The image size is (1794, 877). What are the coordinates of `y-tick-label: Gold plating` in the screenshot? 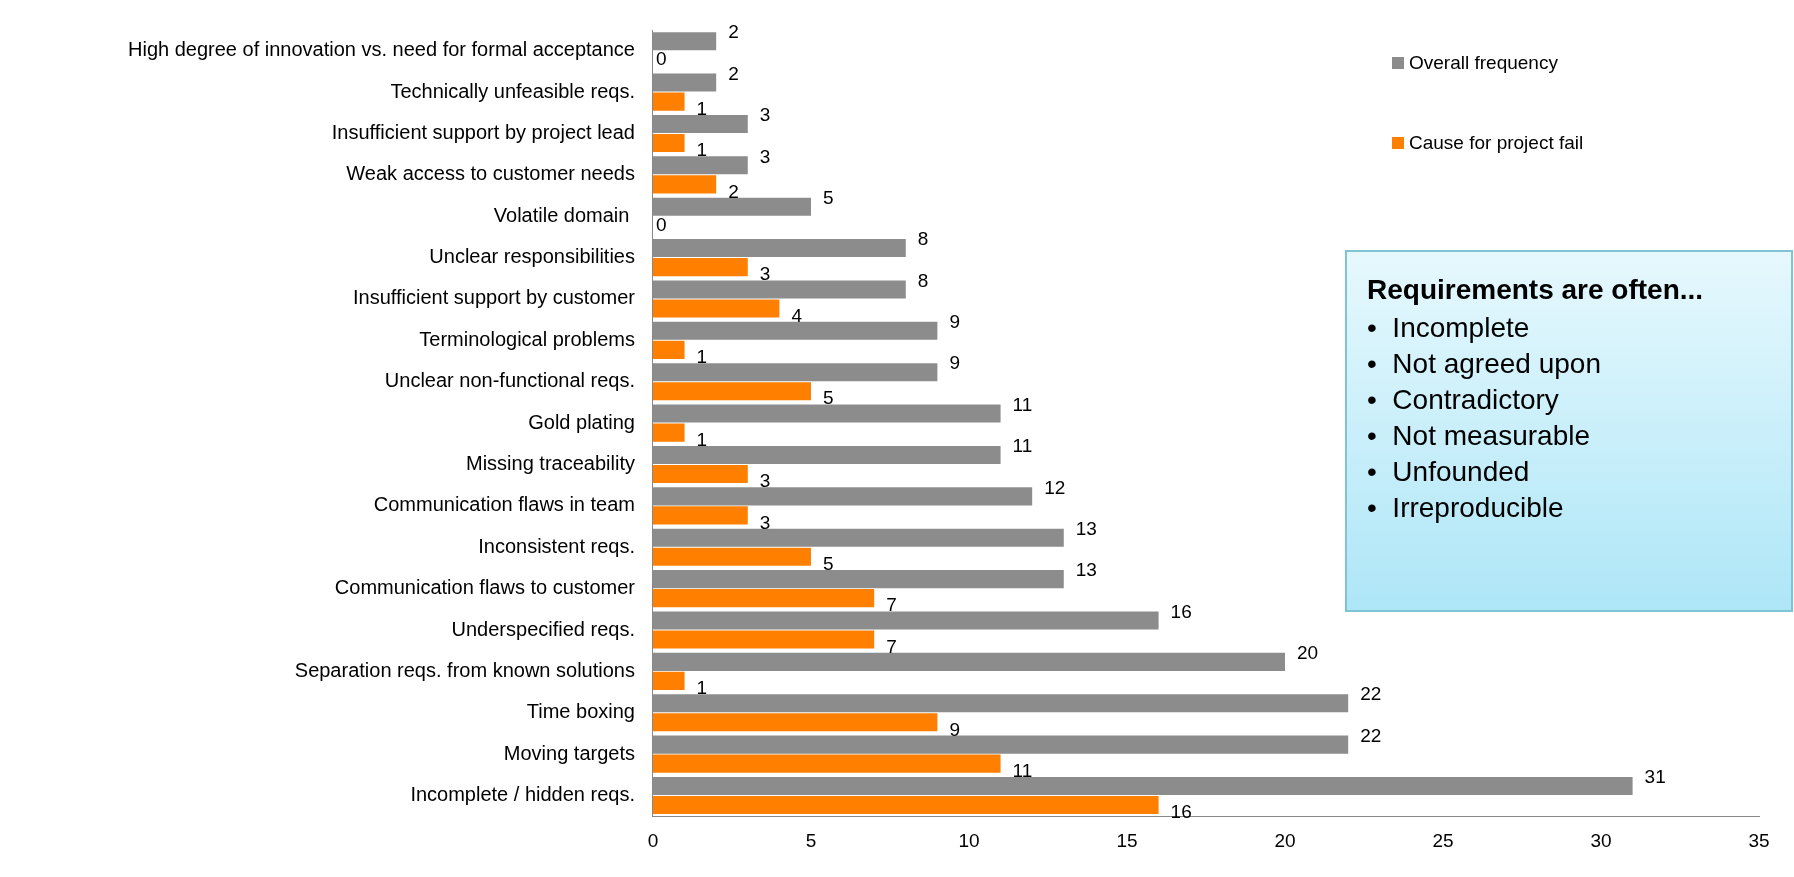 It's located at (581, 421).